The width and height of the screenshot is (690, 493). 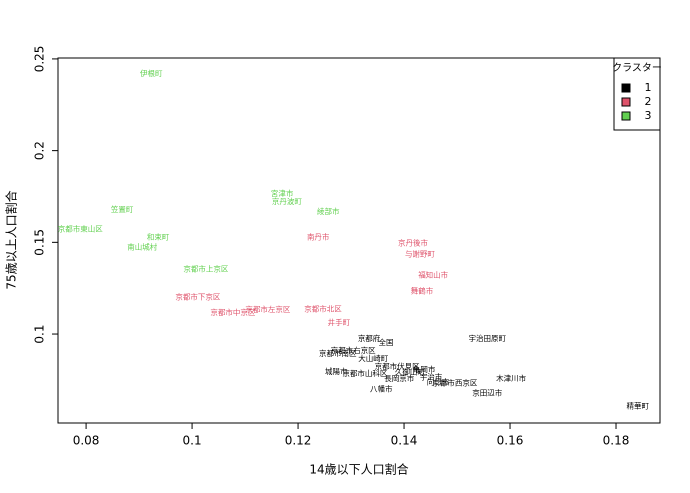 What do you see at coordinates (386, 342) in the screenshot?
I see `point-label: 全国` at bounding box center [386, 342].